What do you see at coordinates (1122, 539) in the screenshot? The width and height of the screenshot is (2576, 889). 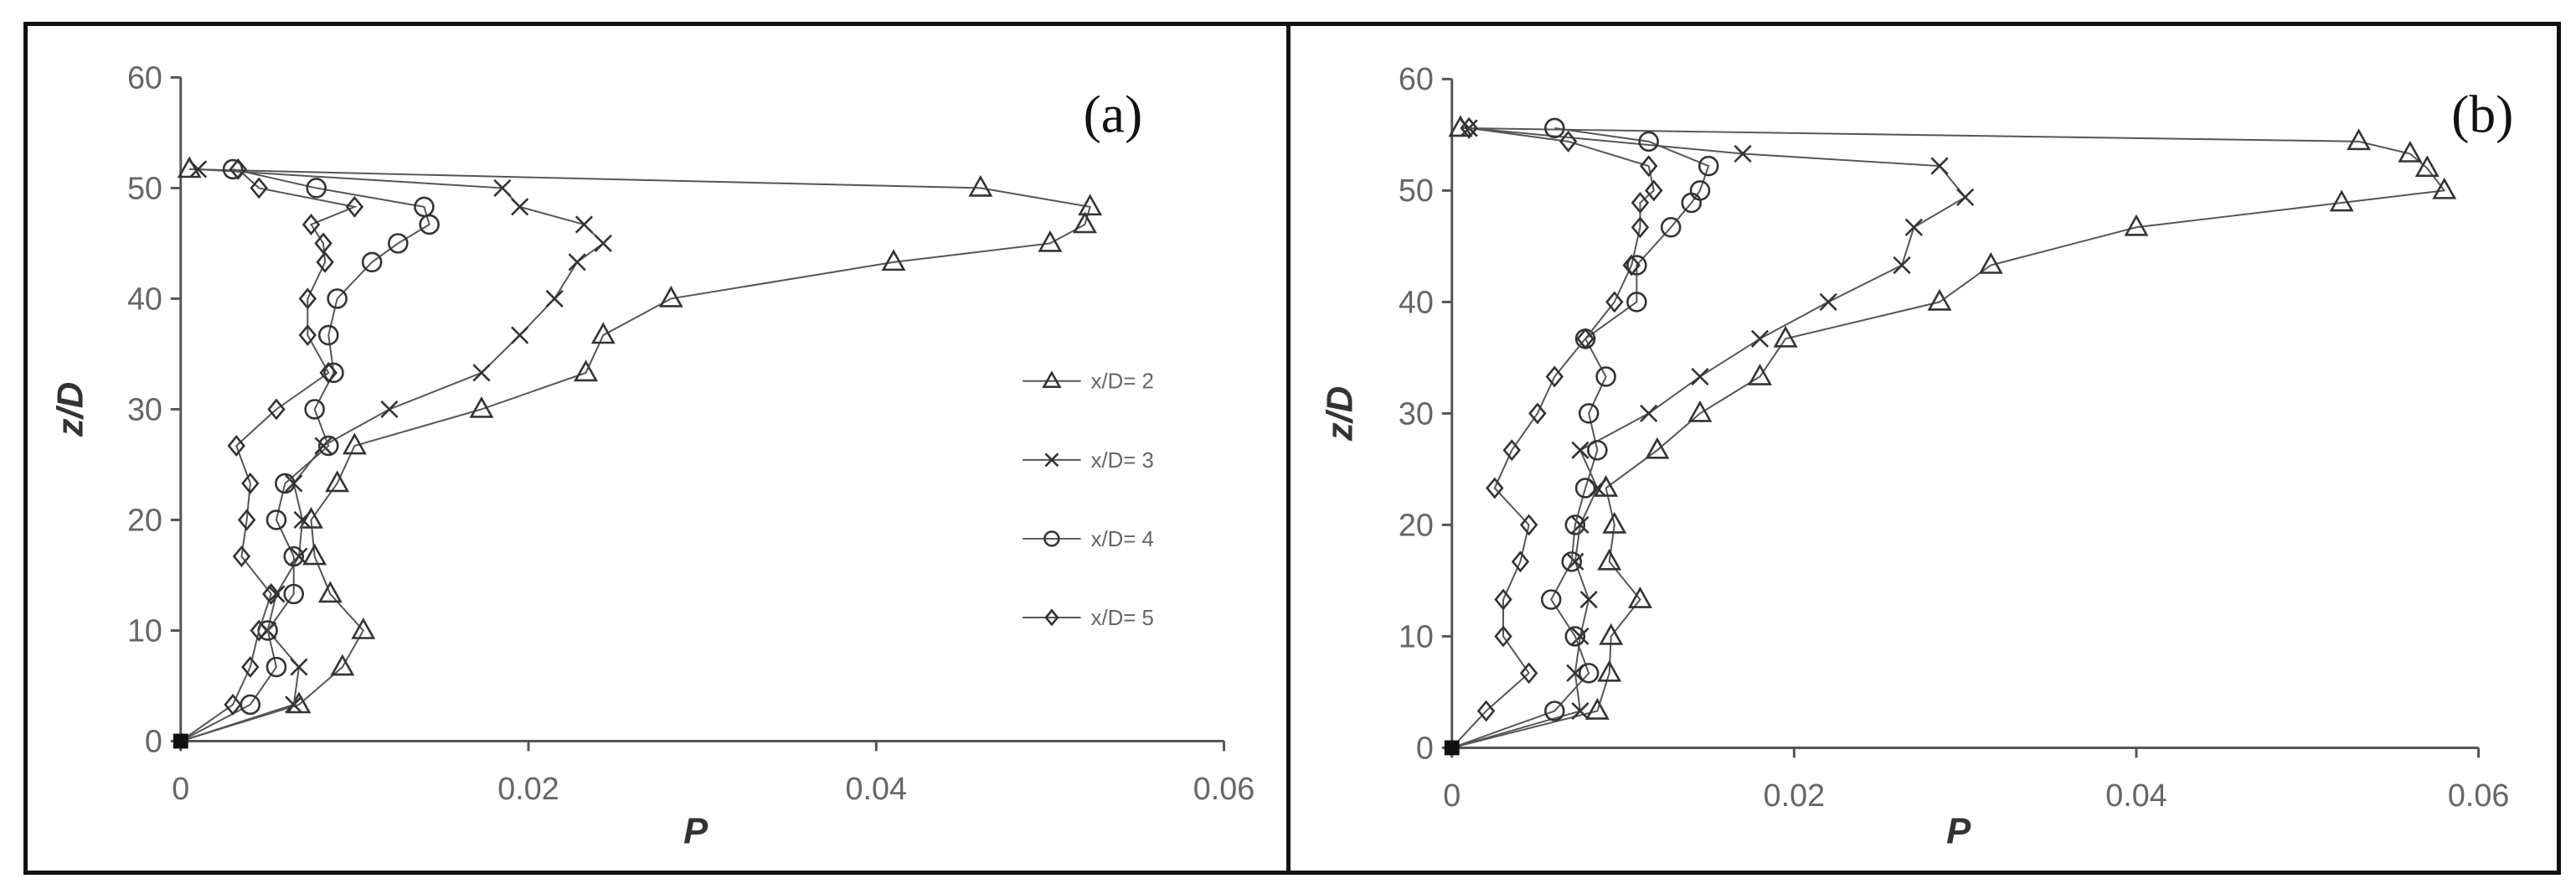 I see `legend-label: x/D= 4` at bounding box center [1122, 539].